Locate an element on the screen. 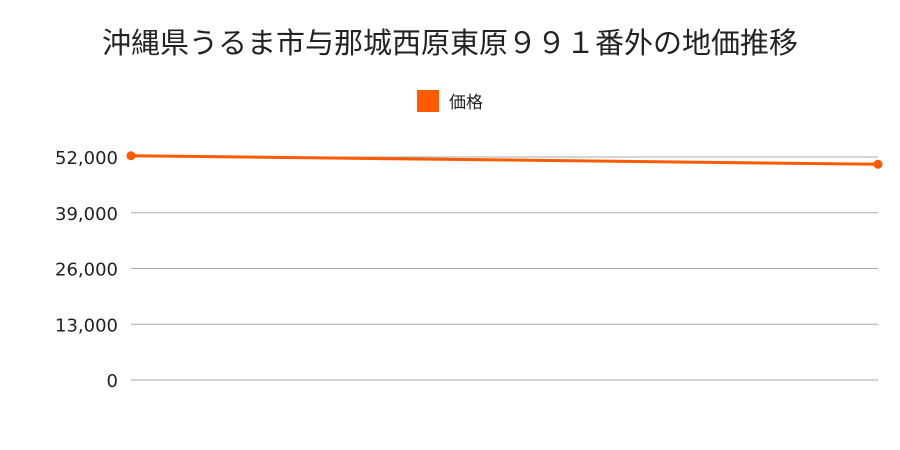 The width and height of the screenshot is (900, 450). chart-title: 沖縄県うるま市与那城西原東原９９１番外の地価推移 is located at coordinates (449, 43).